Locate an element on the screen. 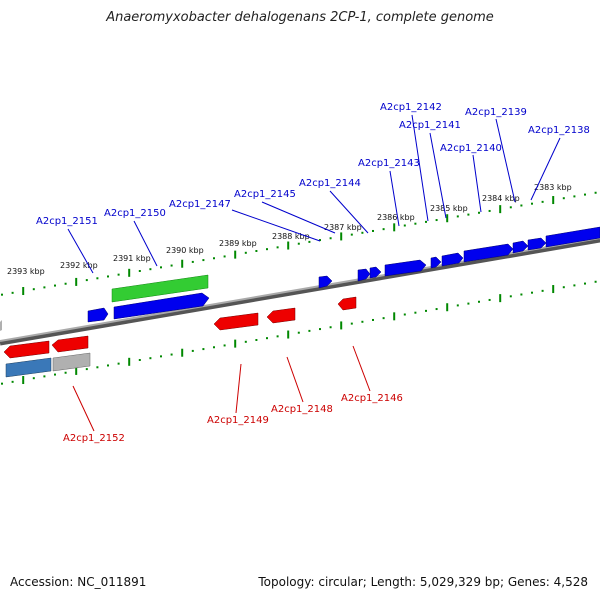 Image resolution: width=600 pixels, height=600 pixels. gene-label: A2cp1_2152 is located at coordinates (94, 438).